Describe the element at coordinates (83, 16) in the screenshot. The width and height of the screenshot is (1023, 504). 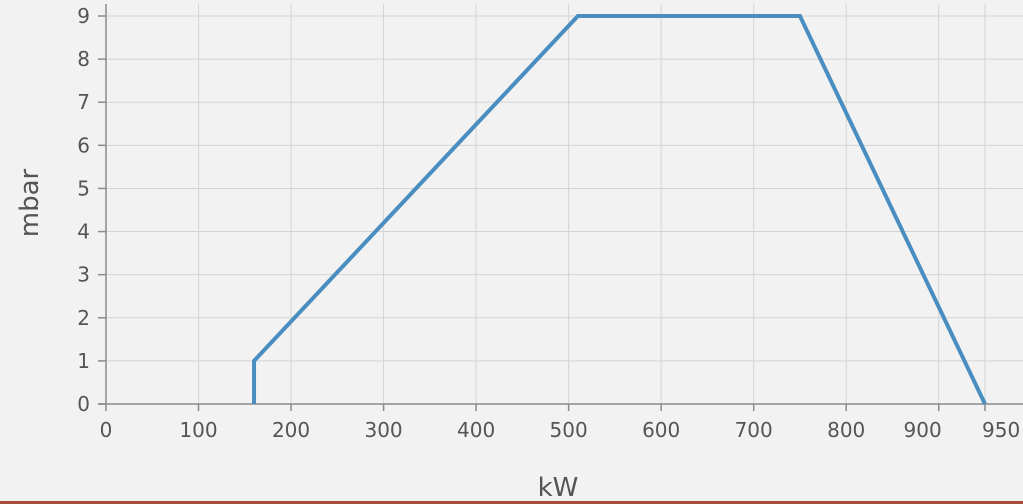
I see `y-tick-label: 9` at that location.